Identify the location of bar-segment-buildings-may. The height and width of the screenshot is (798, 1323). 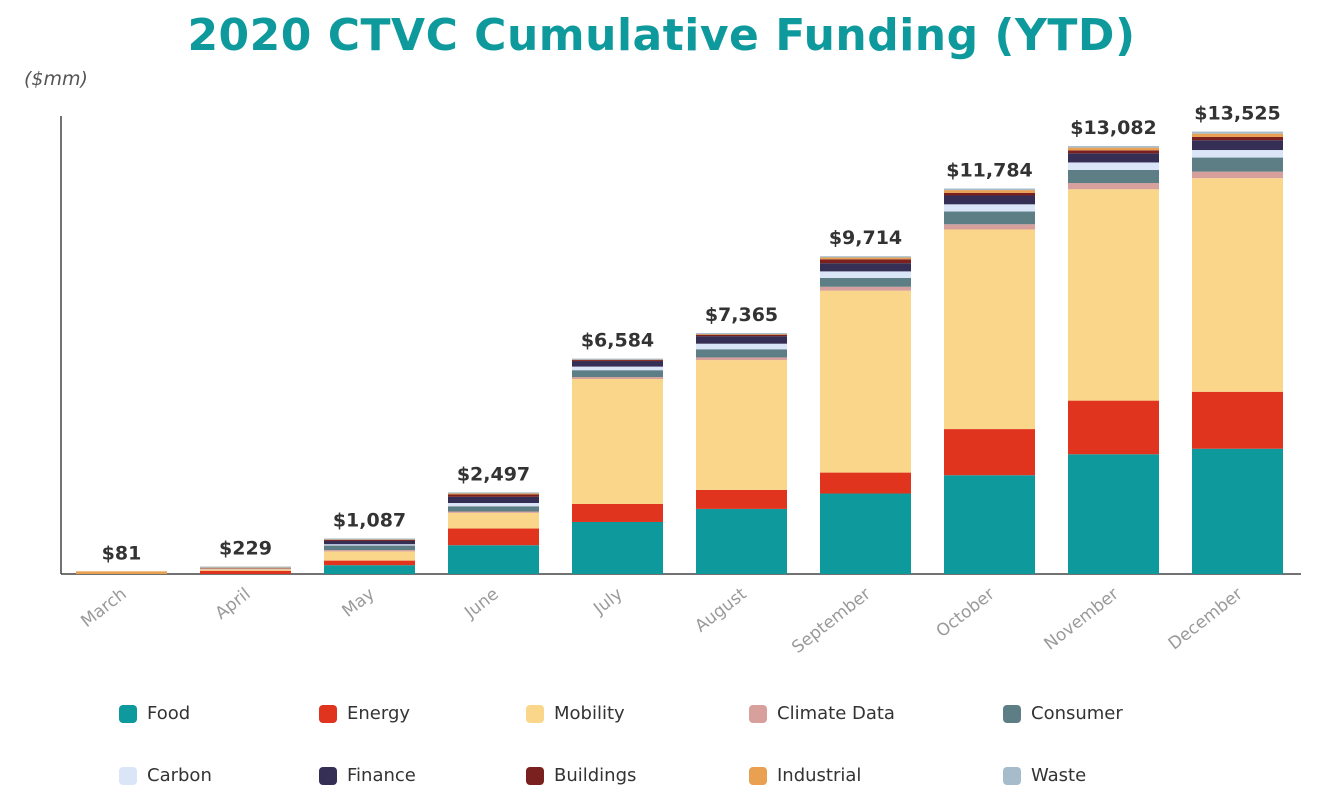
(369, 540).